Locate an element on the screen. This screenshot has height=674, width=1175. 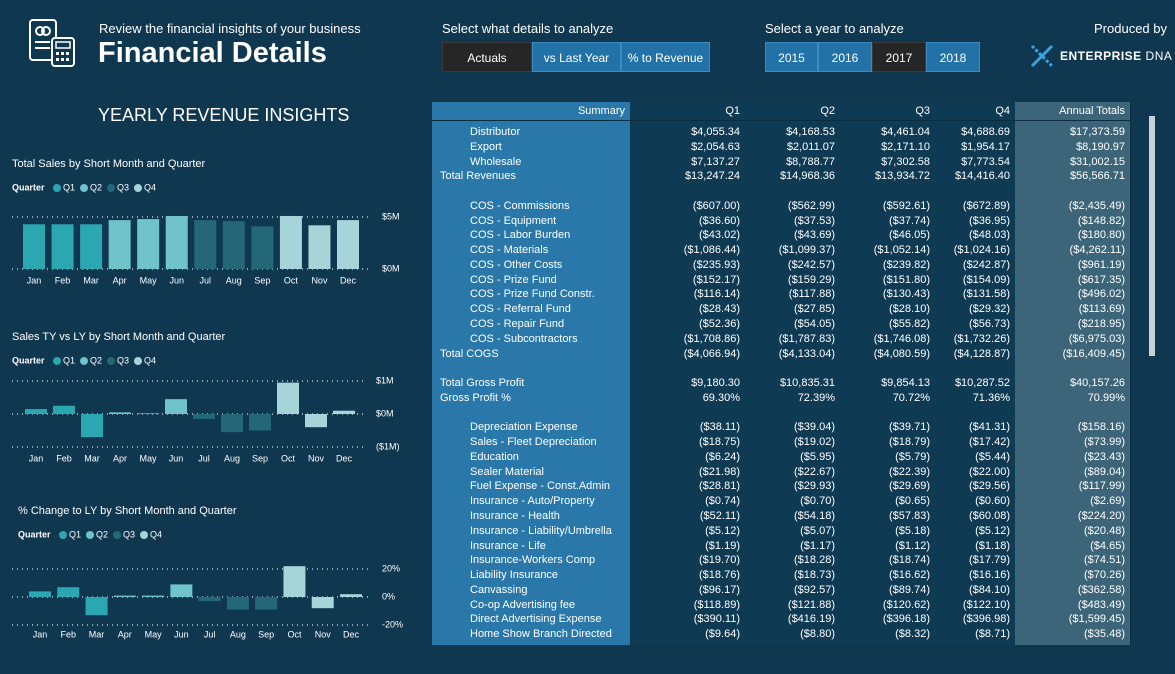
x-tick-label: Jan is located at coordinates (34, 280).